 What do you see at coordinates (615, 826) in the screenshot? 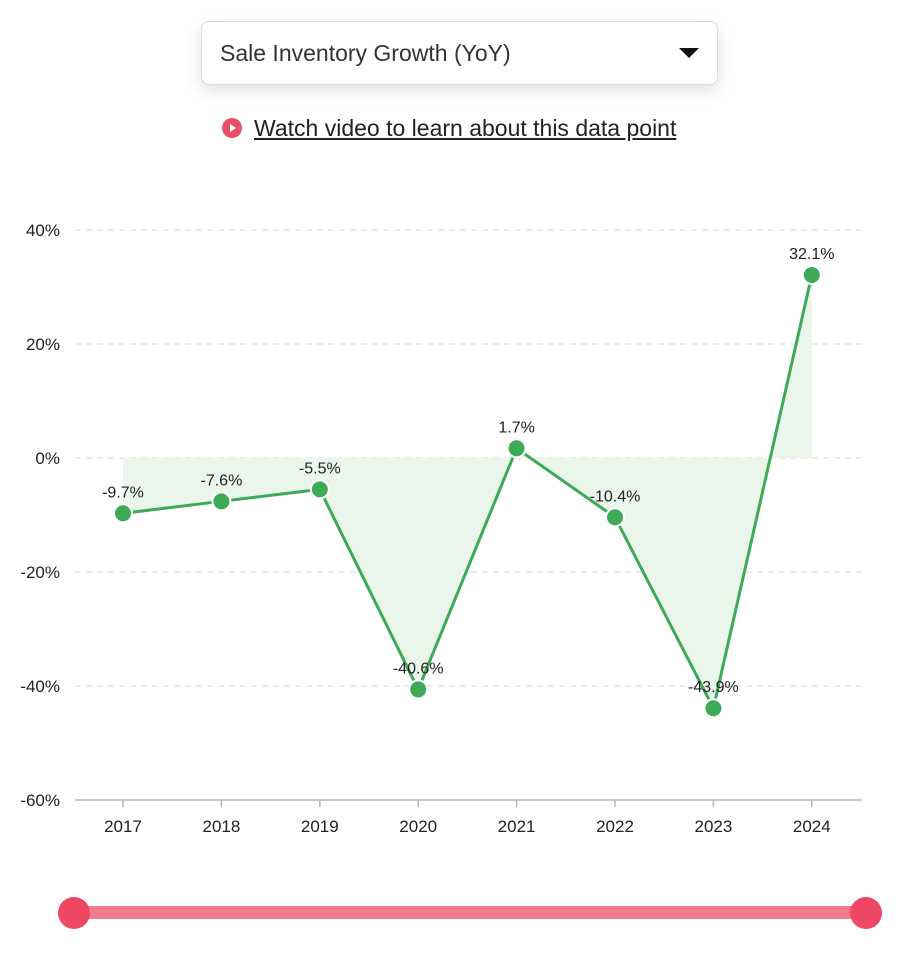
I see `x-tick-label: 2022` at bounding box center [615, 826].